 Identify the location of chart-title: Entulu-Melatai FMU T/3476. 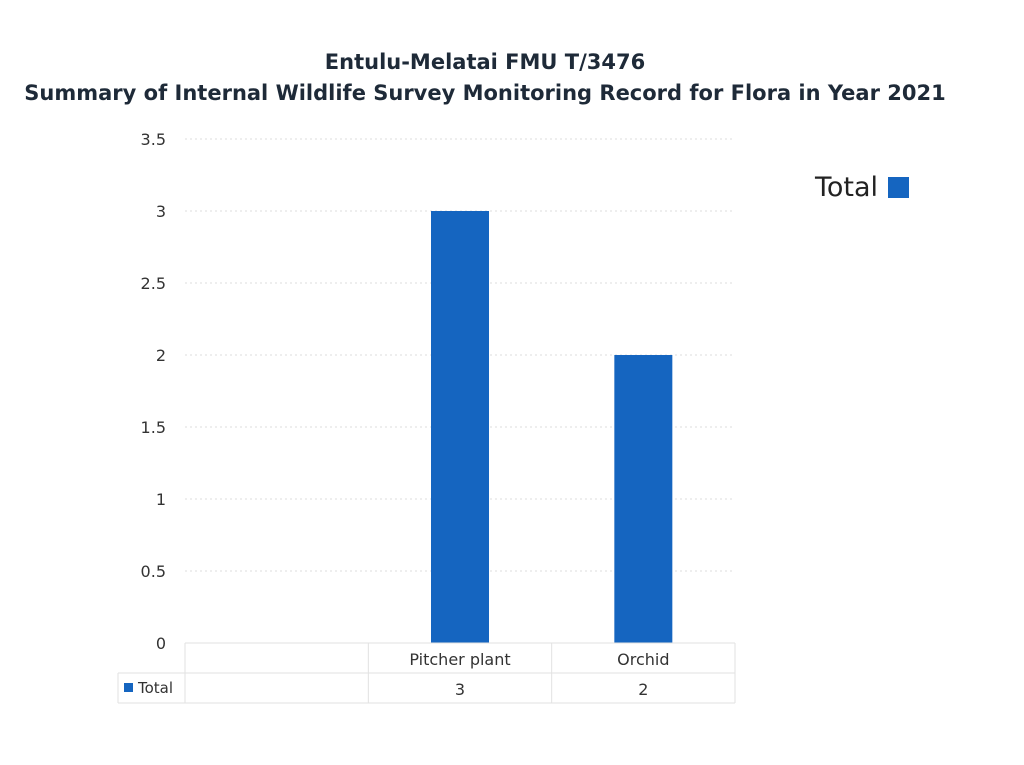
(485, 62).